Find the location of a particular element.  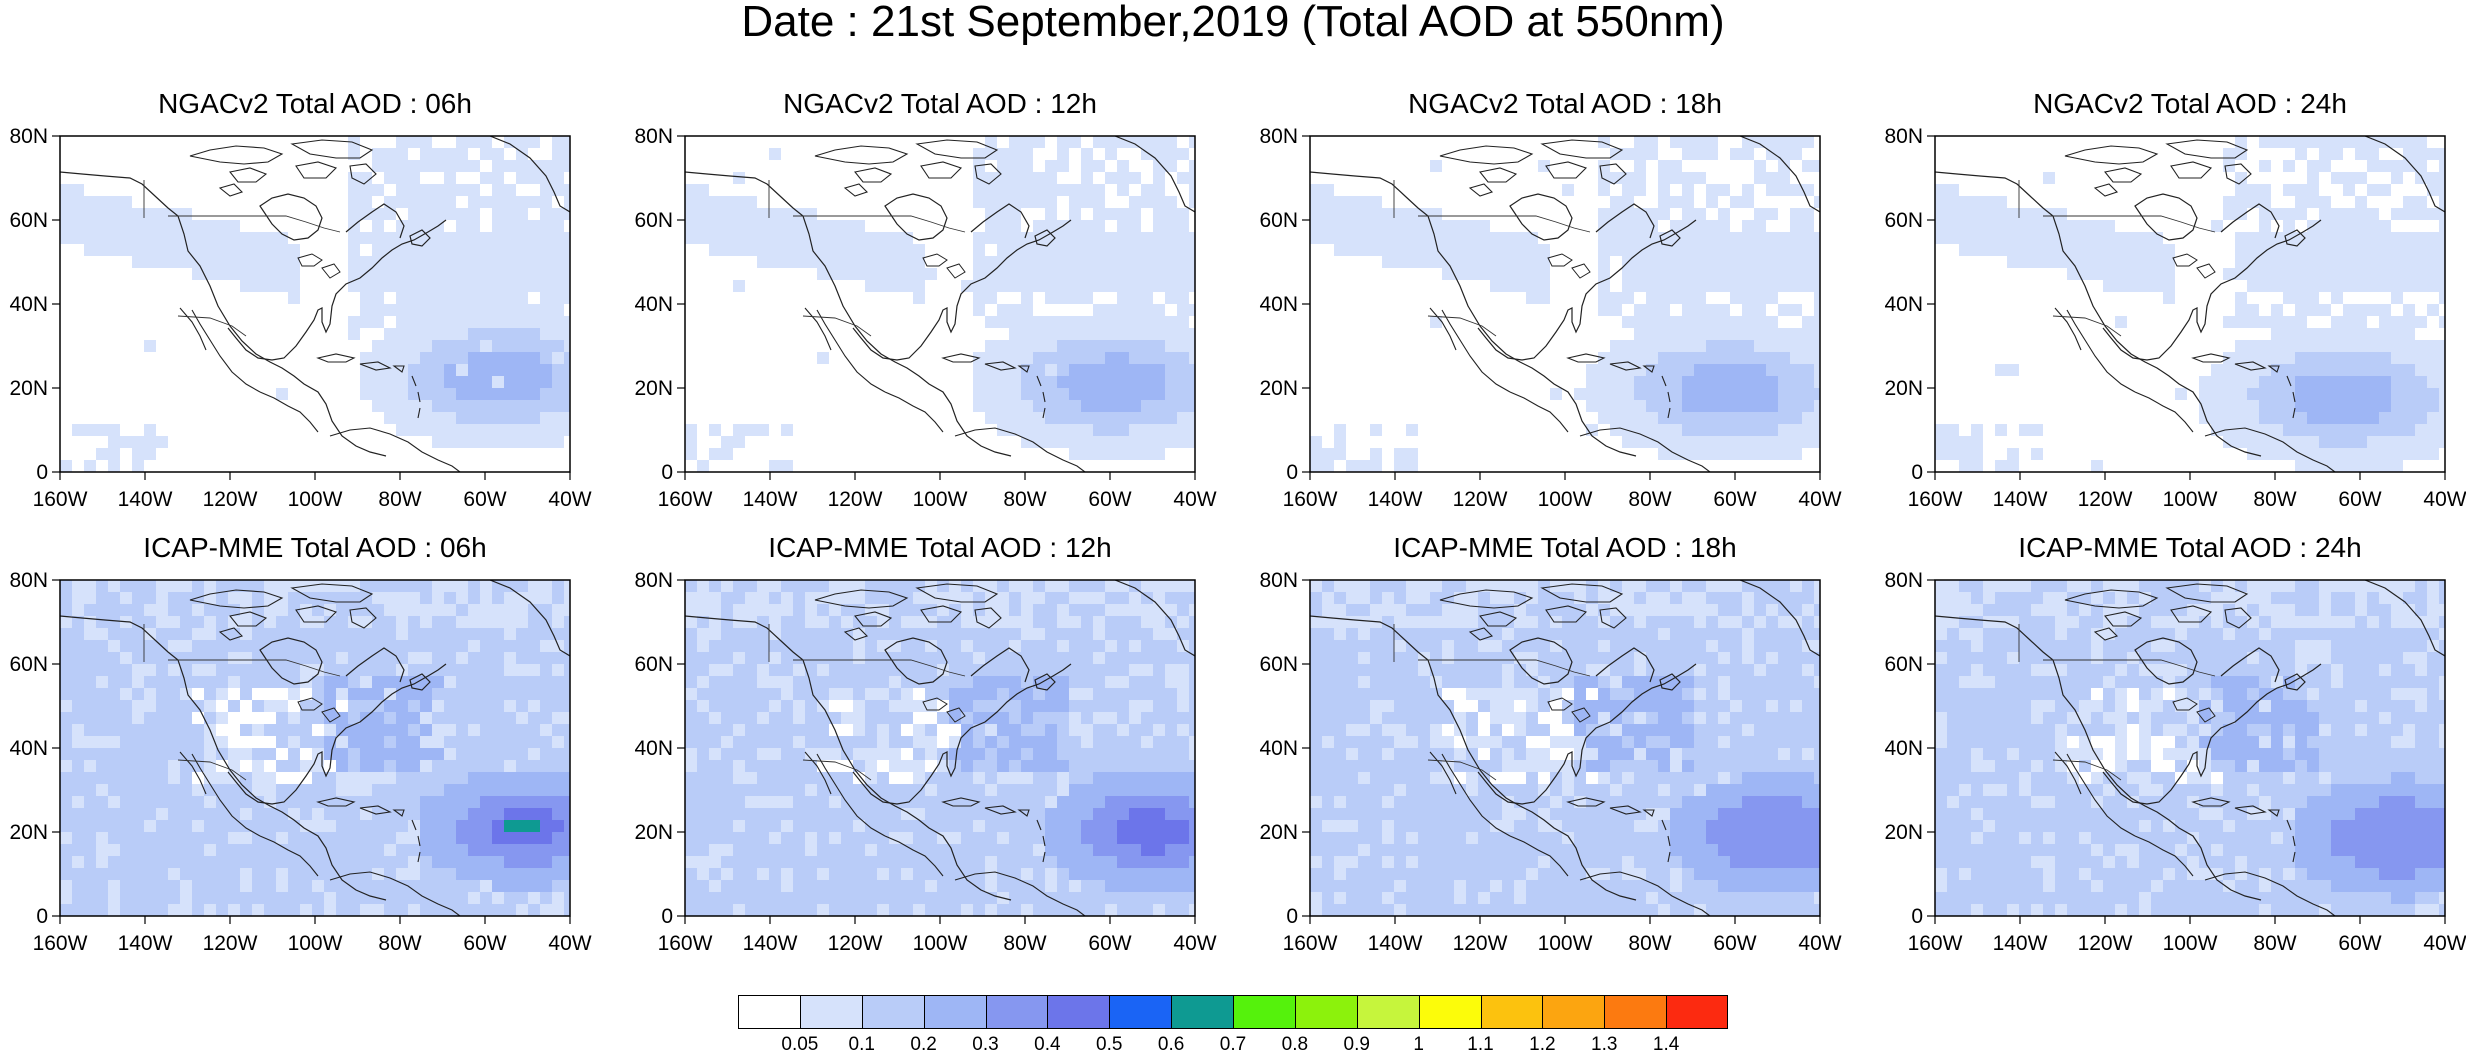

colorbar-label: 0.1 is located at coordinates (861, 1044).